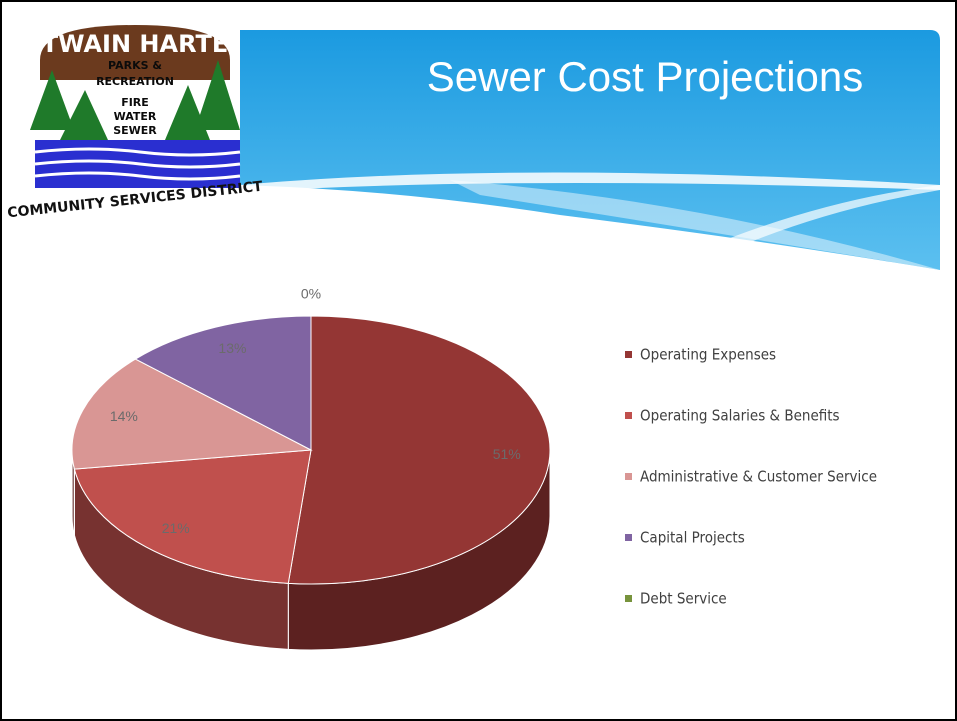 The width and height of the screenshot is (957, 721). I want to click on logo-arch, so click(135, 52).